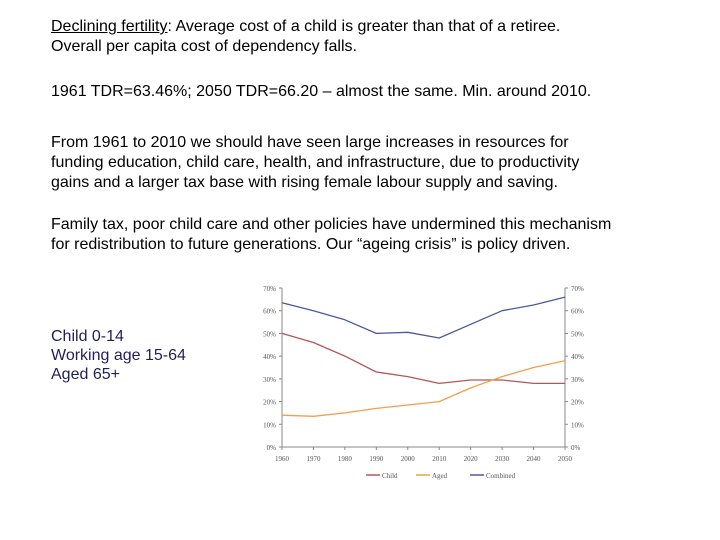 The image size is (720, 540). Describe the element at coordinates (313, 459) in the screenshot. I see `x-tick-label: 1970` at that location.